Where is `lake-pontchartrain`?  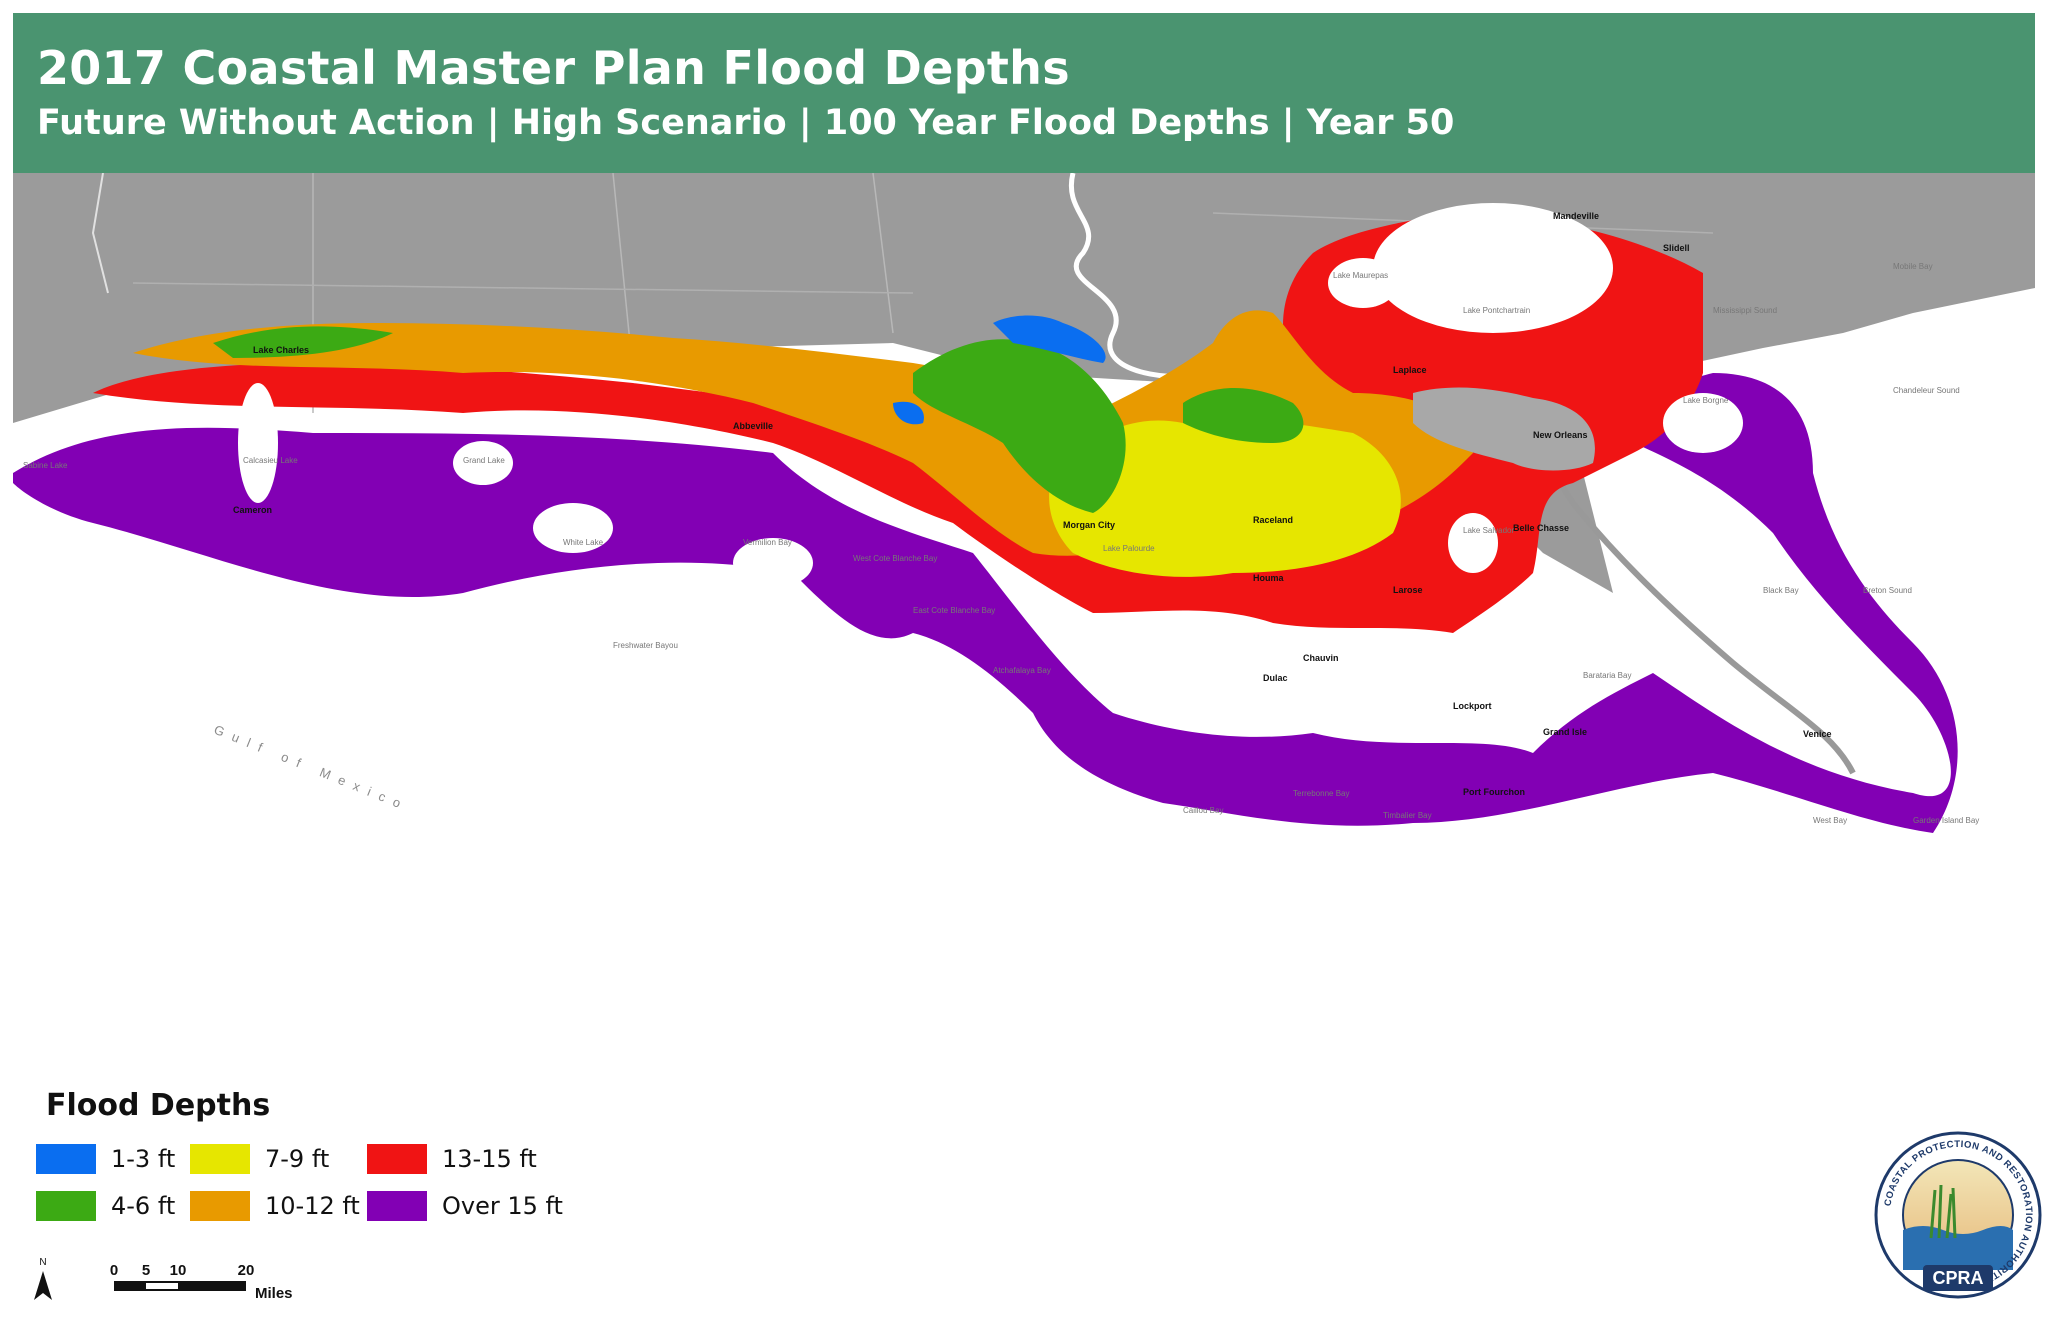 lake-pontchartrain is located at coordinates (1493, 268).